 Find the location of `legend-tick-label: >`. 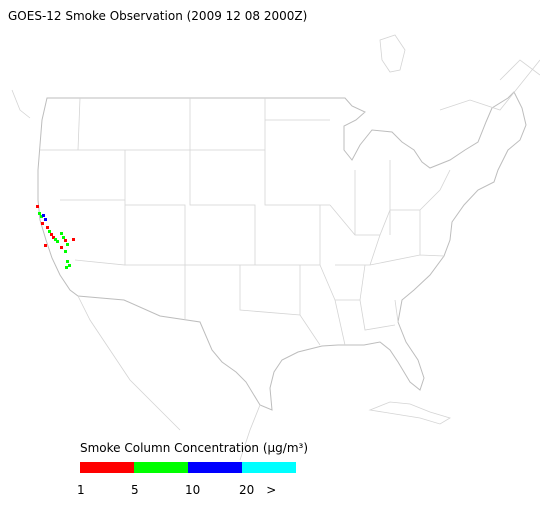

legend-tick-label: > is located at coordinates (271, 490).